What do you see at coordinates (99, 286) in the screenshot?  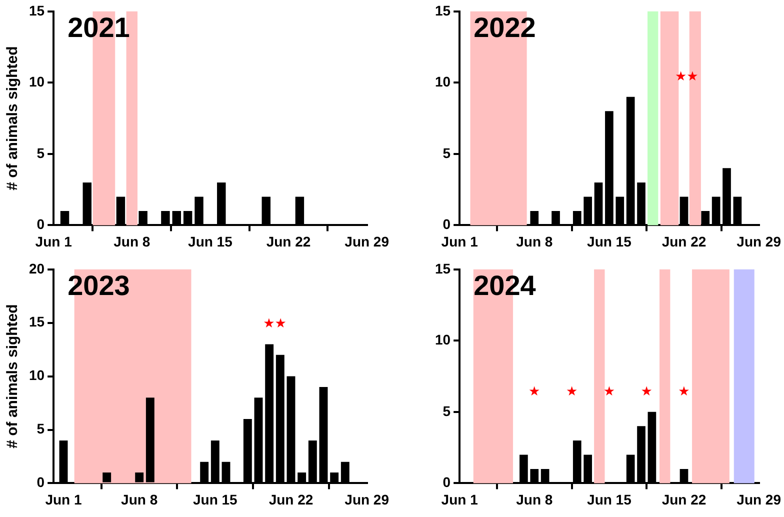 I see `chart-title: 2023` at bounding box center [99, 286].